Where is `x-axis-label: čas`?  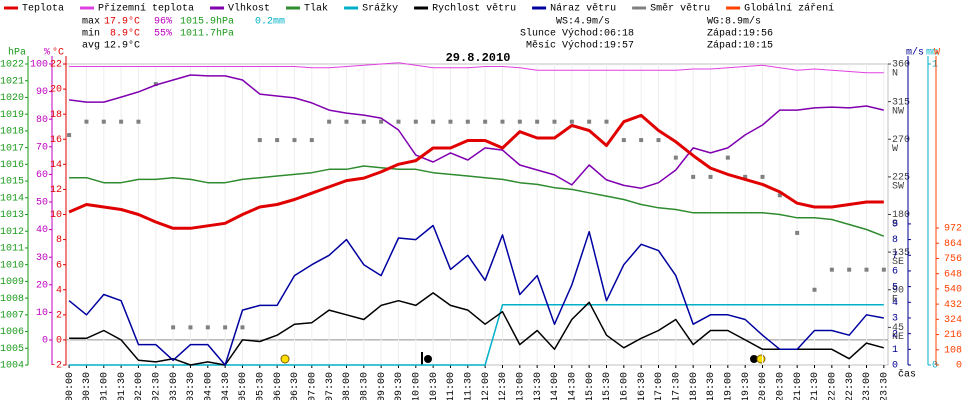
x-axis-label: čas is located at coordinates (907, 375).